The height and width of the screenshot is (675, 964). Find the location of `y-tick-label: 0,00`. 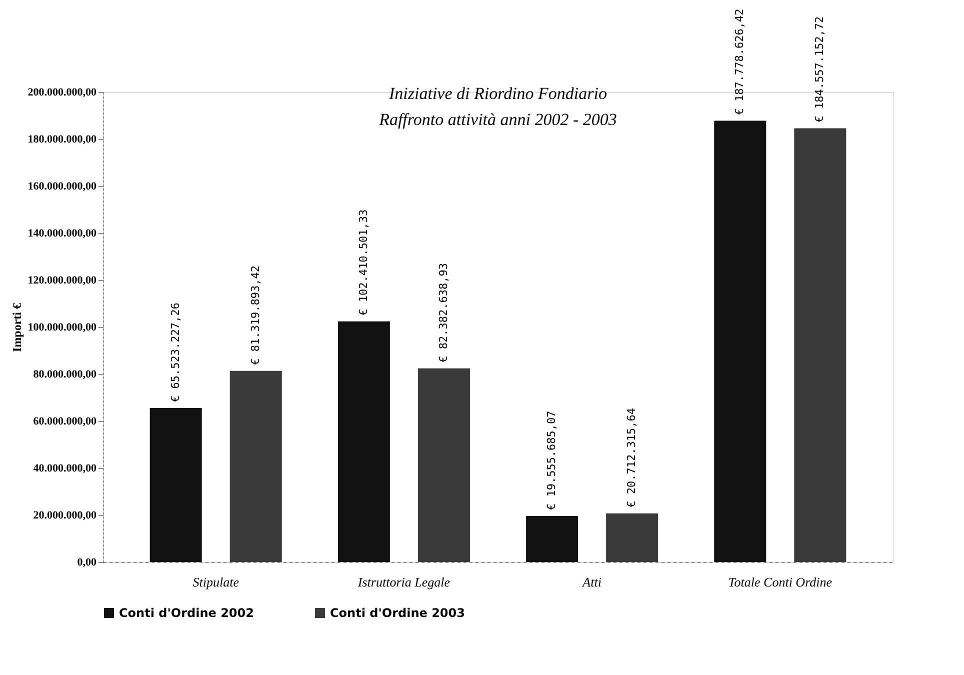

y-tick-label: 0,00 is located at coordinates (87, 562).